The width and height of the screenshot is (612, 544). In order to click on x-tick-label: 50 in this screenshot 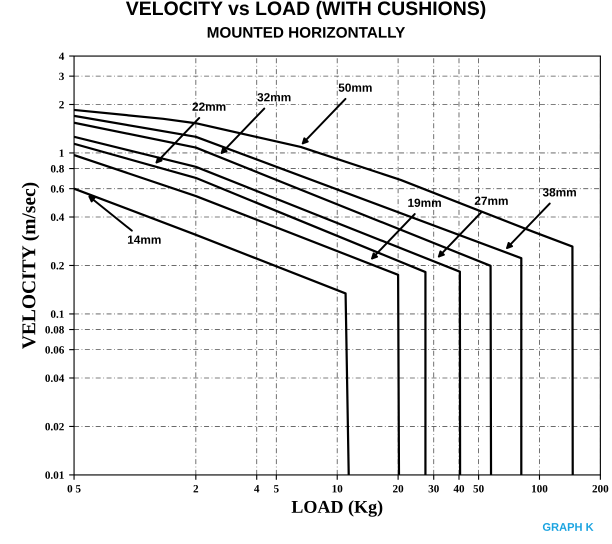, I will do `click(478, 488)`.